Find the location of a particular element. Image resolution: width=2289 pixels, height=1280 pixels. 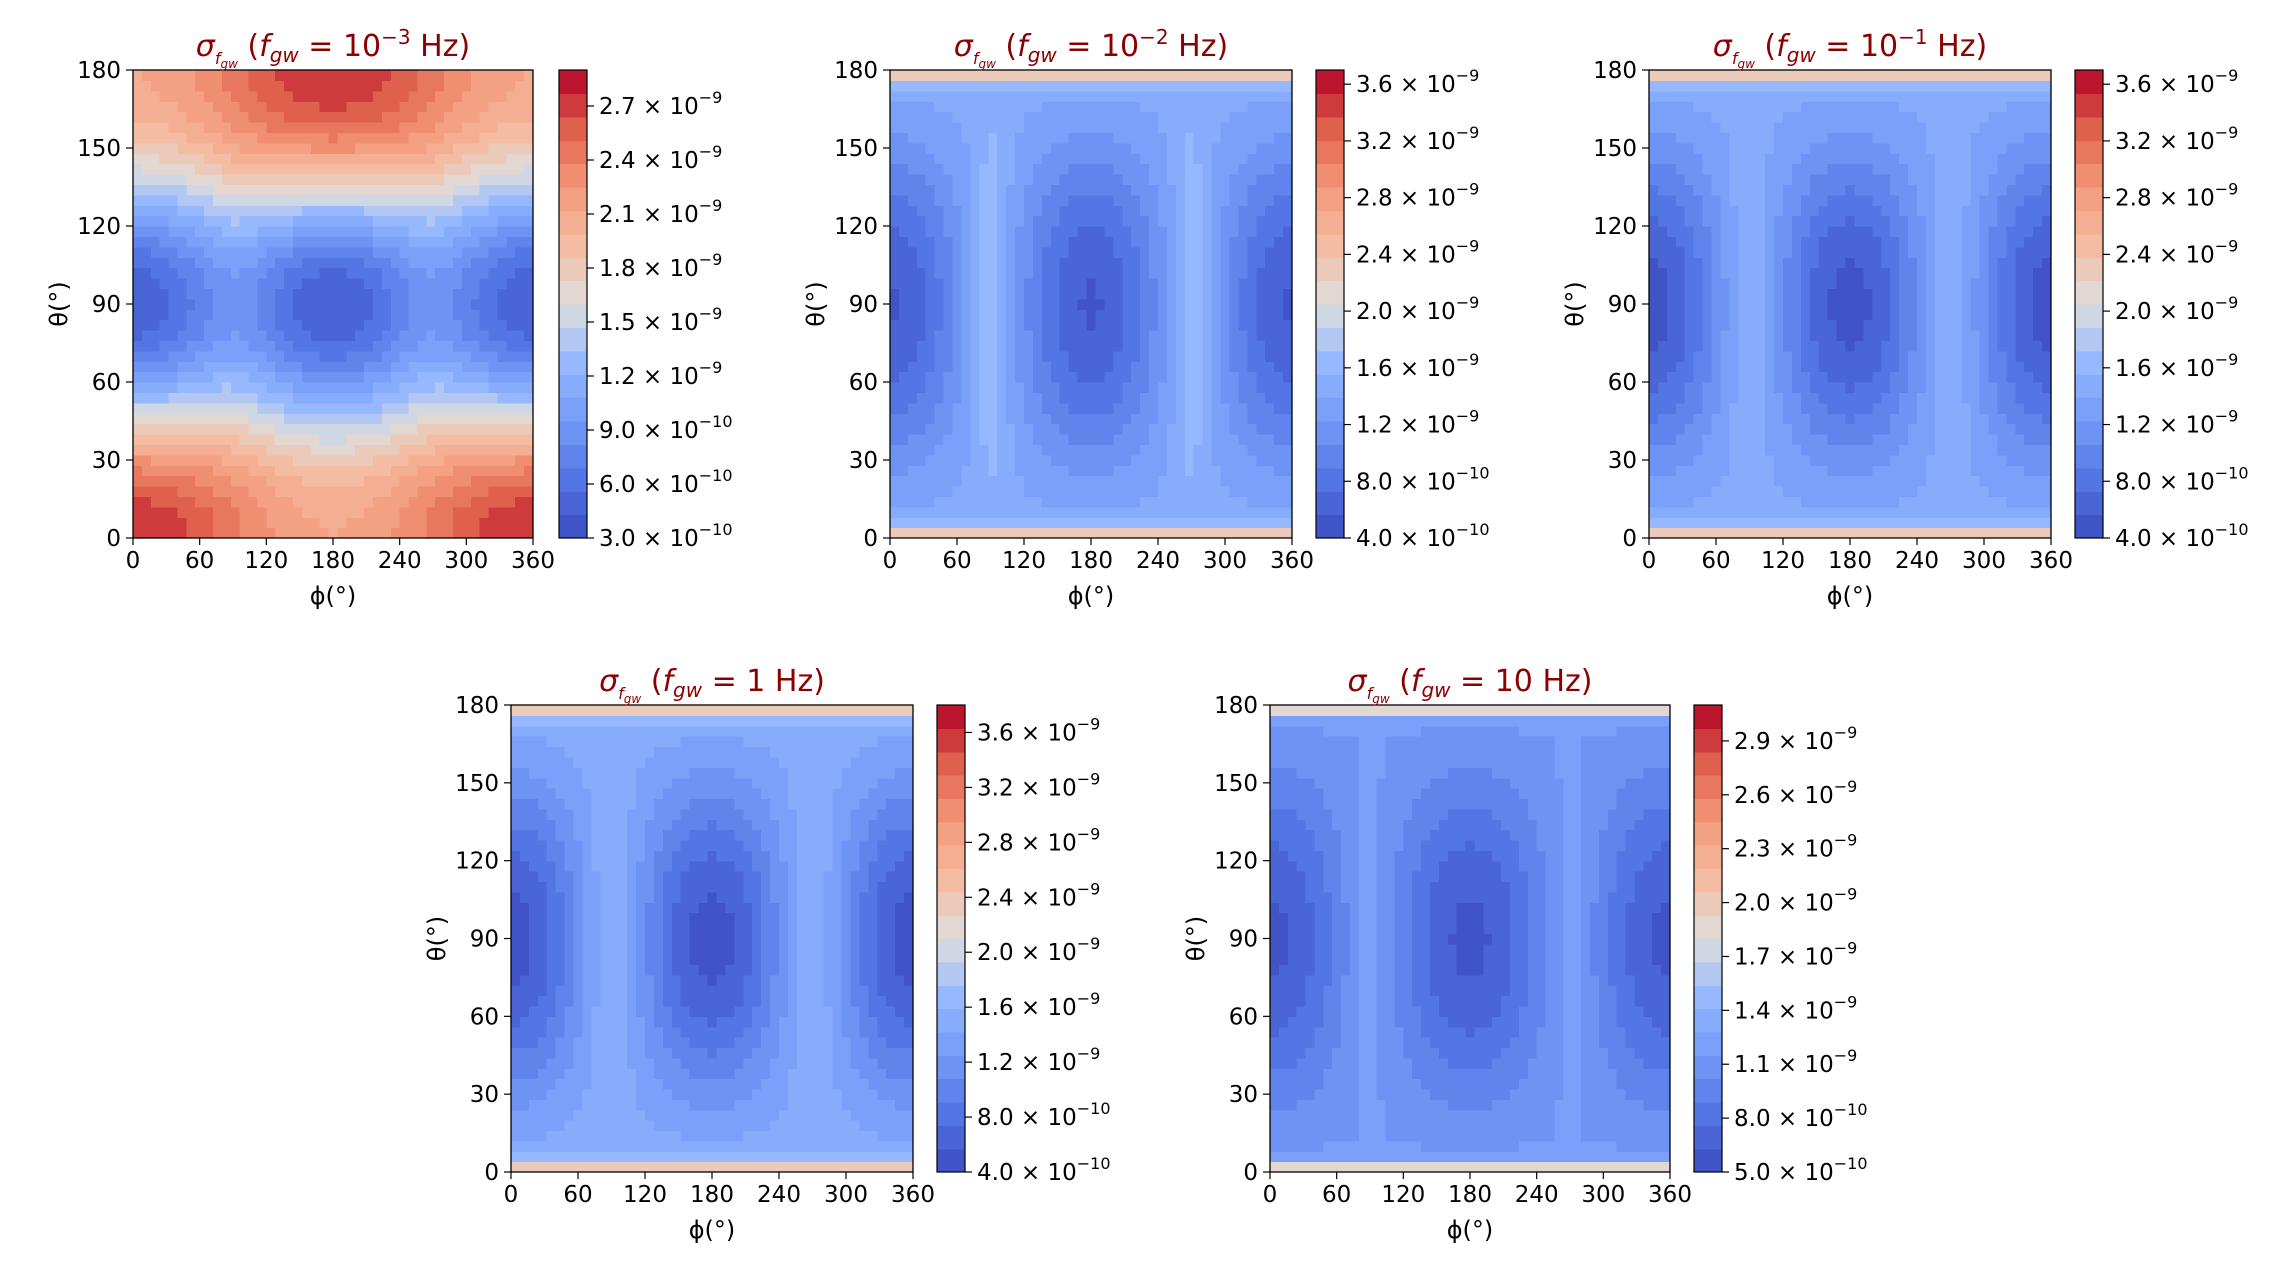

colorbar-tick-label: 9.0 × 10⁻¹⁰ is located at coordinates (666, 428).